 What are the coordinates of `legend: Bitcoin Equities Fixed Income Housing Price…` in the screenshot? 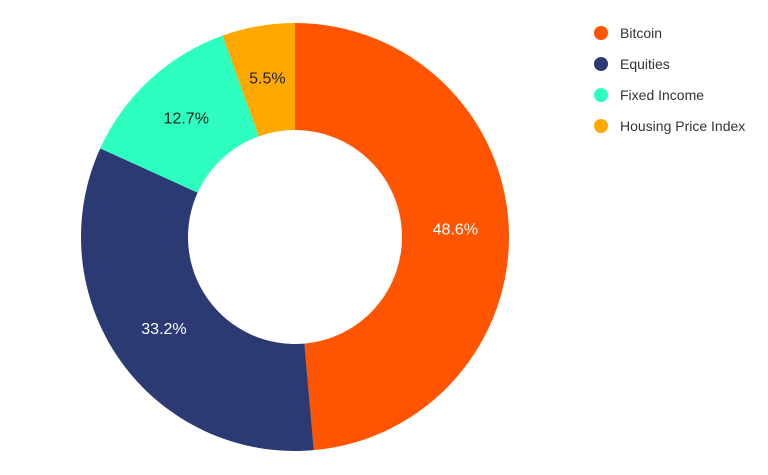 It's located at (669, 79).